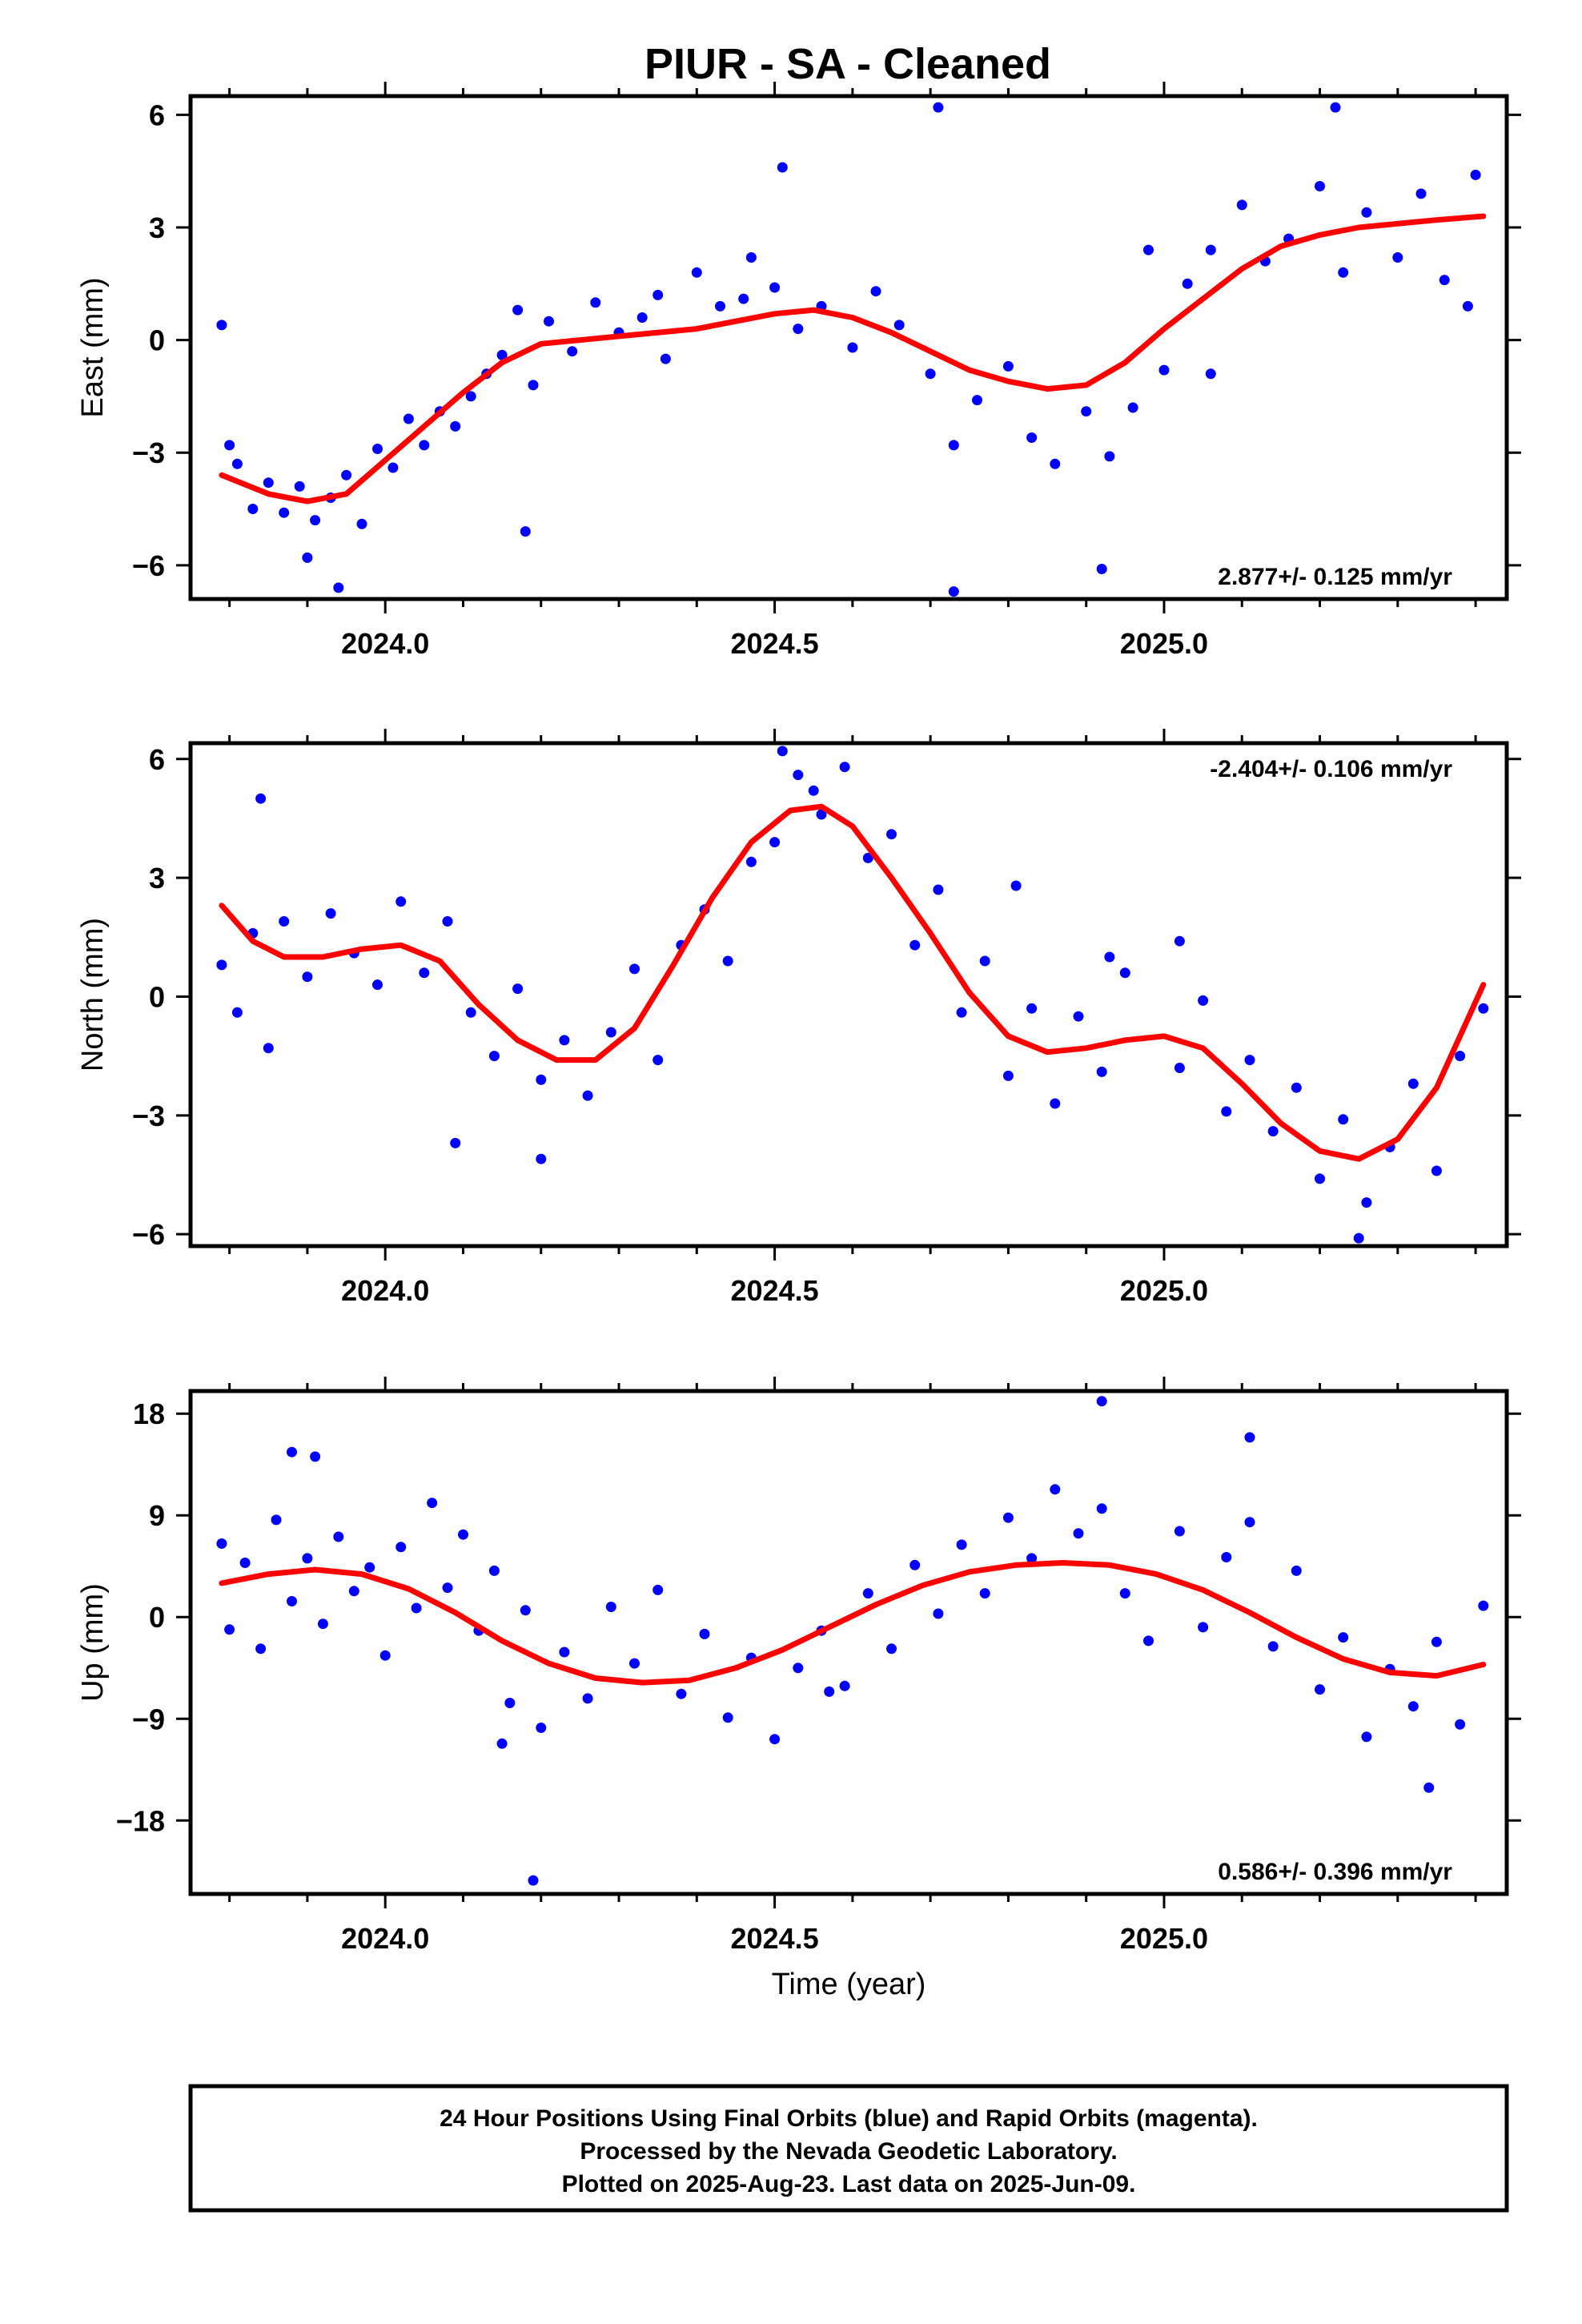  What do you see at coordinates (93, 347) in the screenshot?
I see `east-y-axis-label: East (mm)` at bounding box center [93, 347].